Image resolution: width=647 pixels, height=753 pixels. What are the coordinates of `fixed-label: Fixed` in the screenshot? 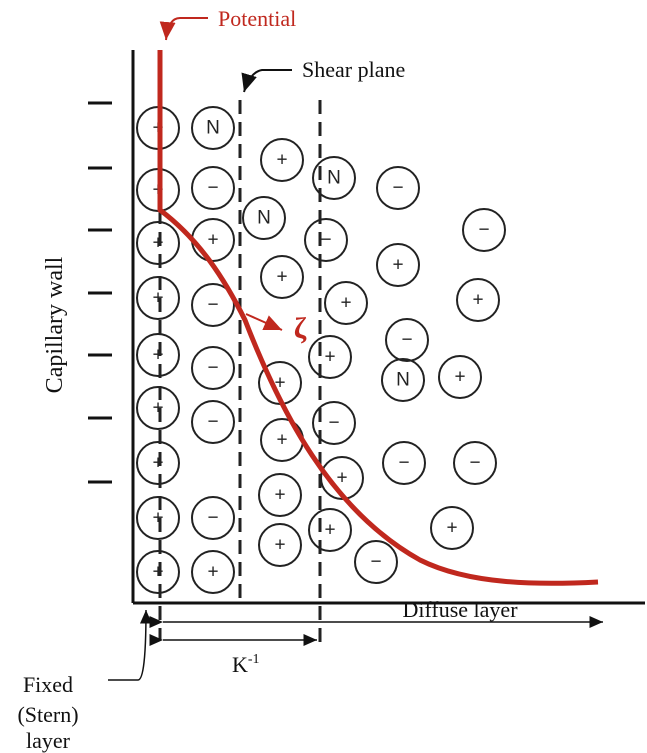 It's located at (48, 684).